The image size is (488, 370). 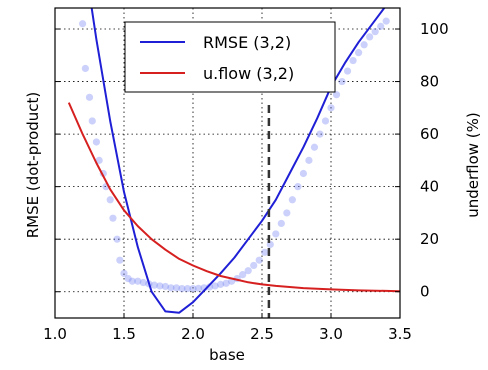 I want to click on x-tick-label: 2.5, so click(x=262, y=334).